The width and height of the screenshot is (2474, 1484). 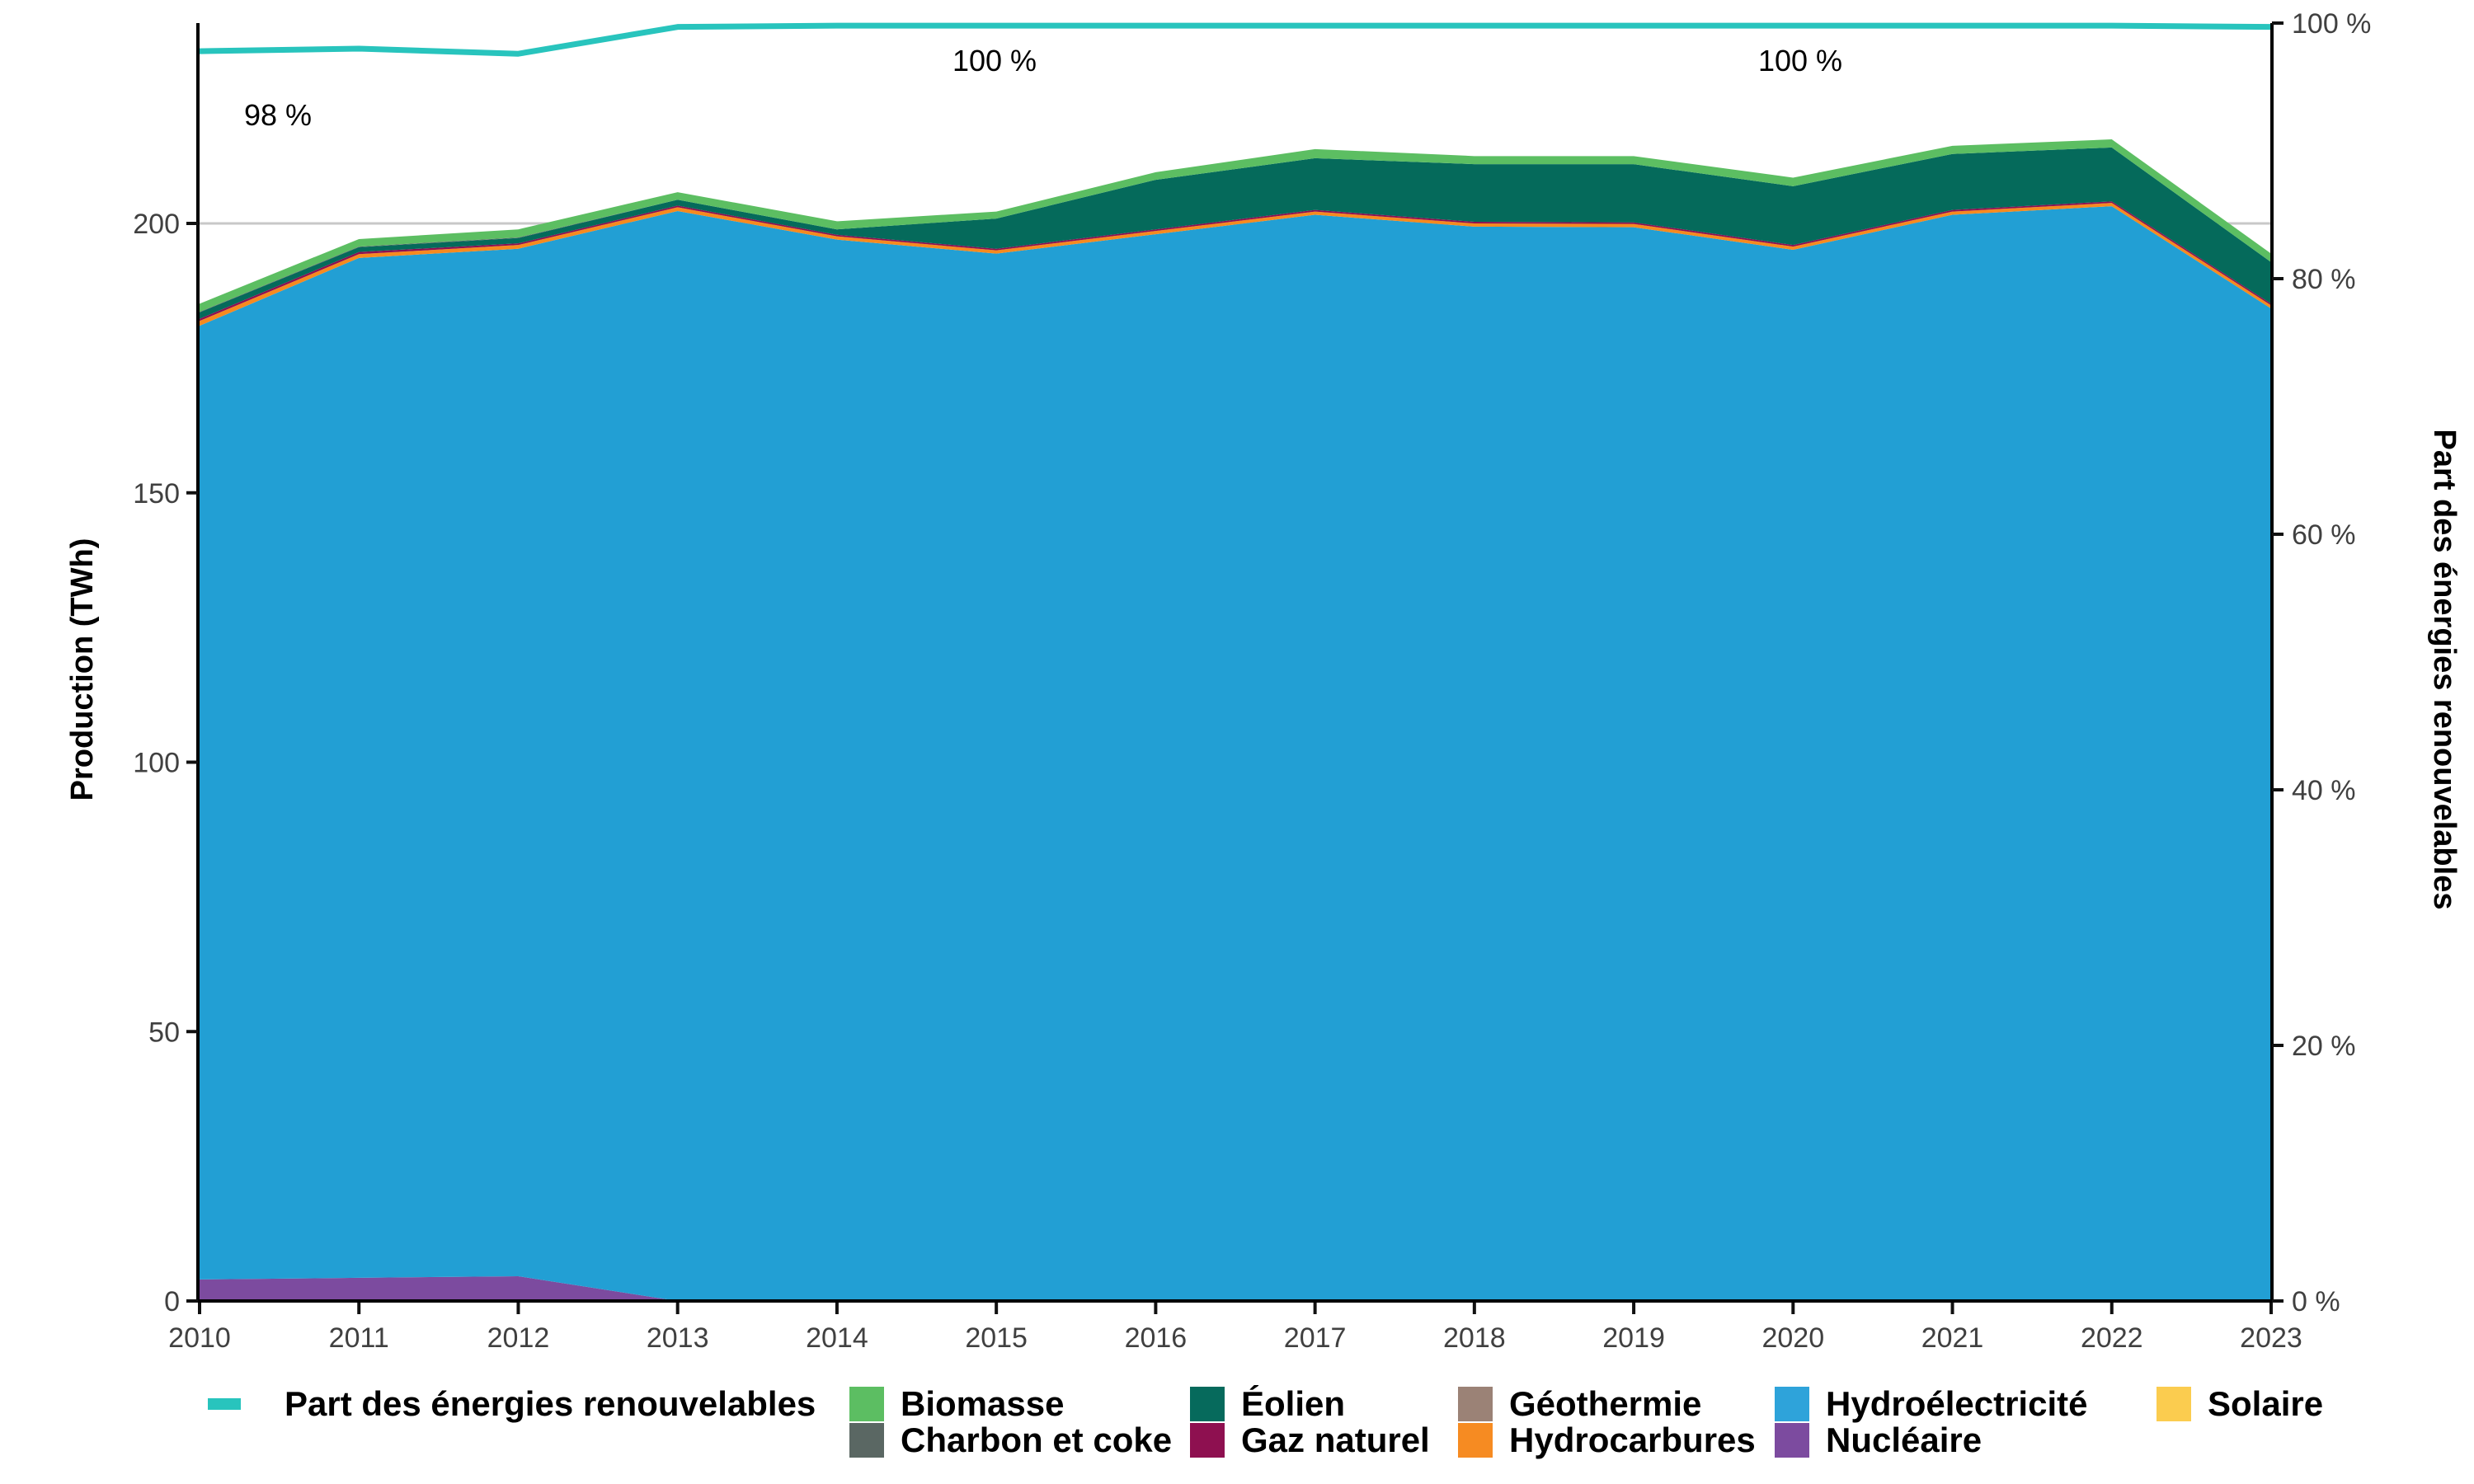 What do you see at coordinates (866, 1404) in the screenshot?
I see `legend-swatch-biomasse` at bounding box center [866, 1404].